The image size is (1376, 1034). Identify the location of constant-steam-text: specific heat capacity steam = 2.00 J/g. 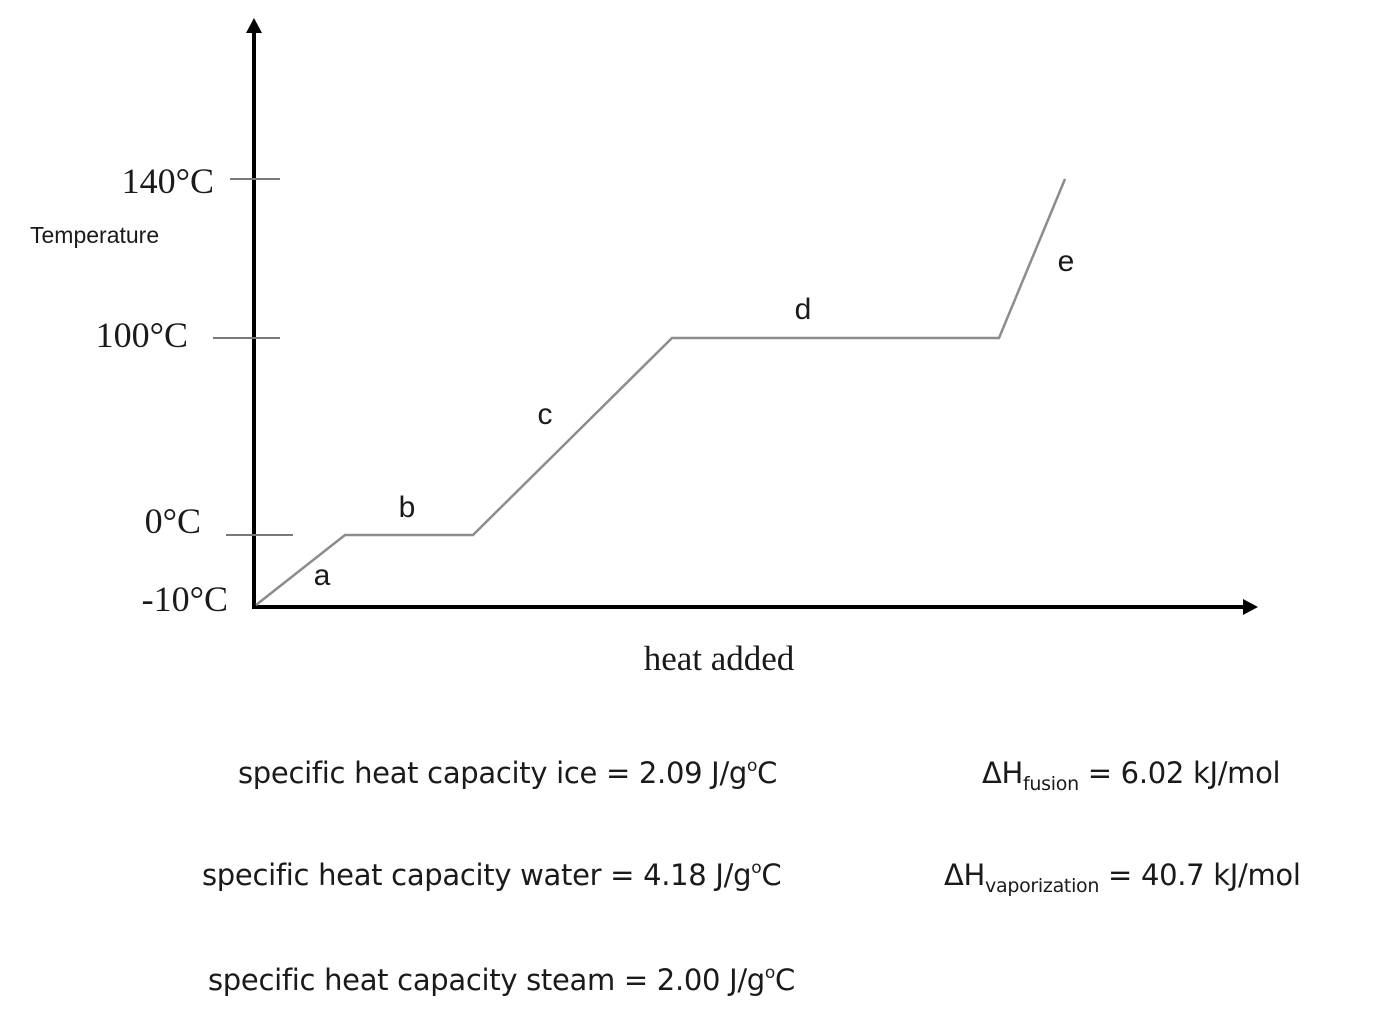
(486, 980).